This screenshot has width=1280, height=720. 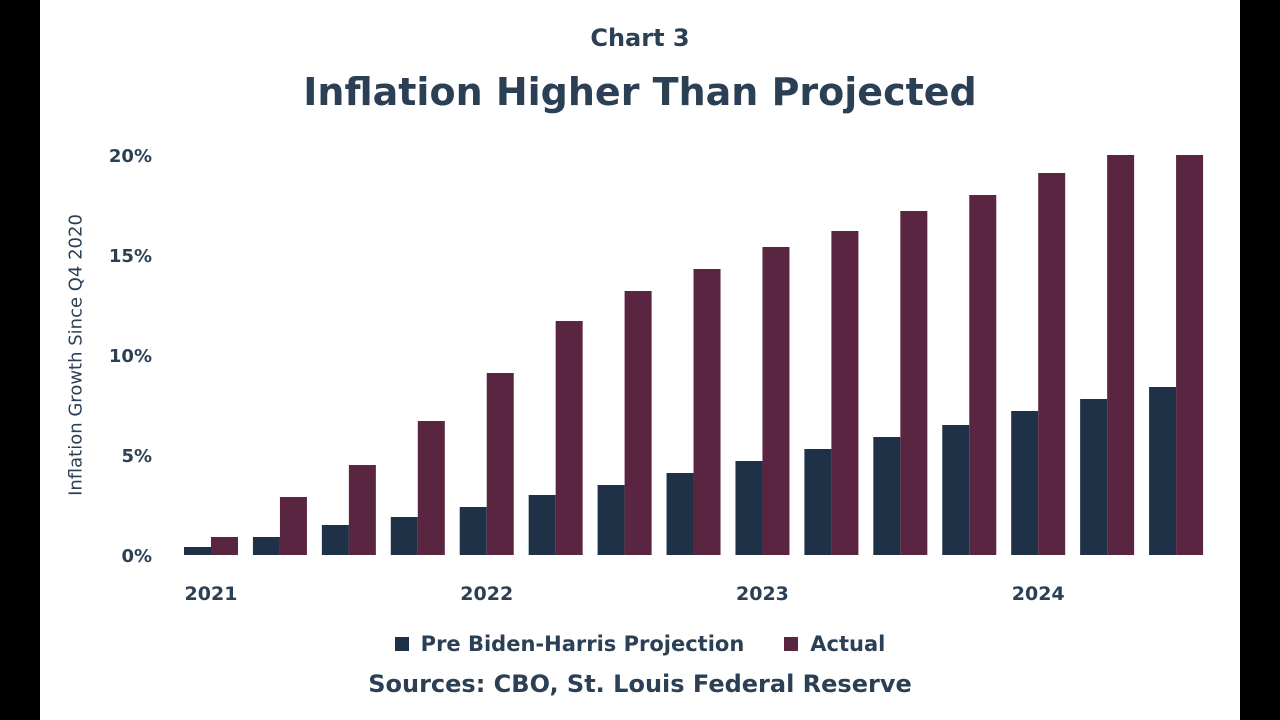 What do you see at coordinates (640, 684) in the screenshot?
I see `source-note: Sources: CBO, St. Louis Federal Reserve` at bounding box center [640, 684].